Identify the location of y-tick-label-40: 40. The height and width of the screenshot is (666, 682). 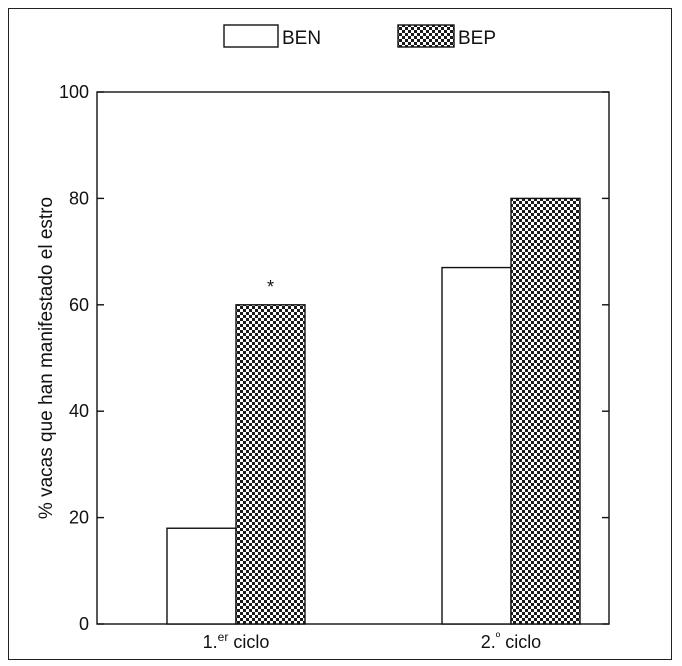
(79, 411).